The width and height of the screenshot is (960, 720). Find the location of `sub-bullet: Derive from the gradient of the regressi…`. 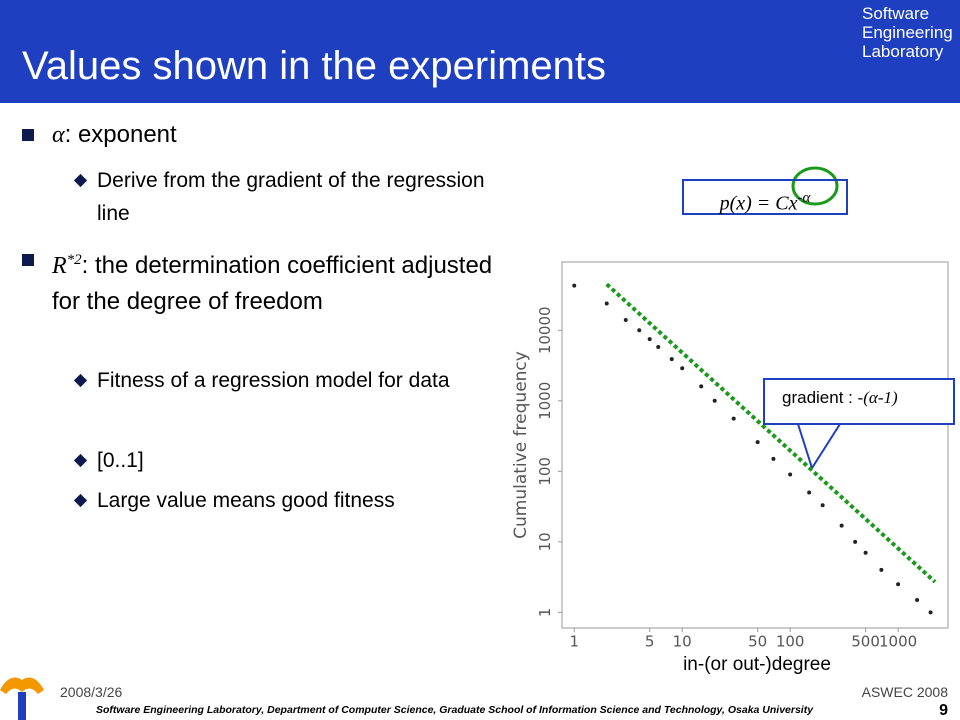

sub-bullet: Derive from the gradient of the regressi… is located at coordinates (297, 197).